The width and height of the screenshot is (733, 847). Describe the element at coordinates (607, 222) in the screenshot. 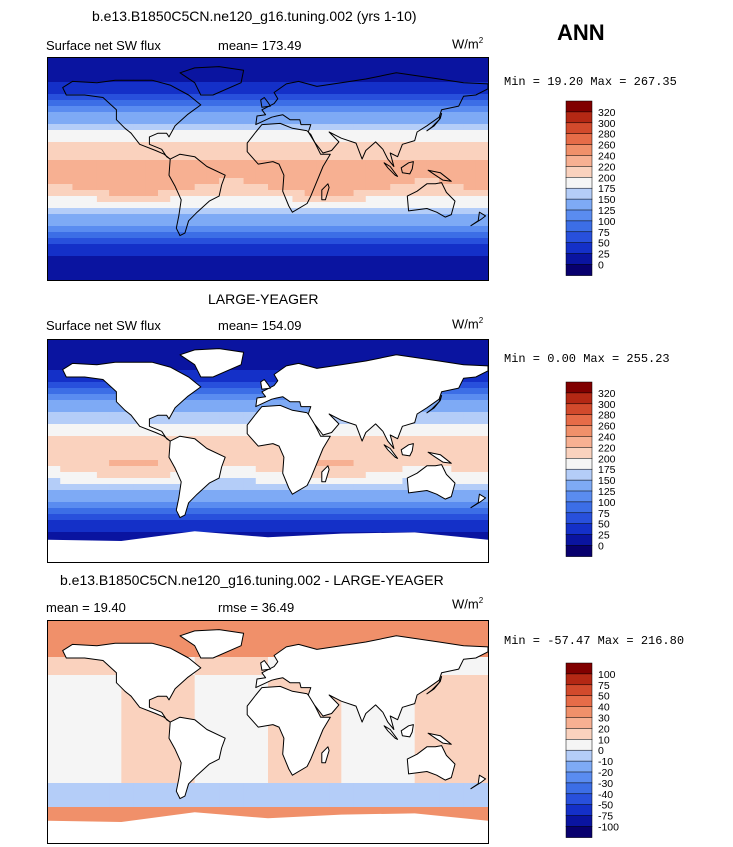

I see `colorbar-tick-label: 100` at that location.